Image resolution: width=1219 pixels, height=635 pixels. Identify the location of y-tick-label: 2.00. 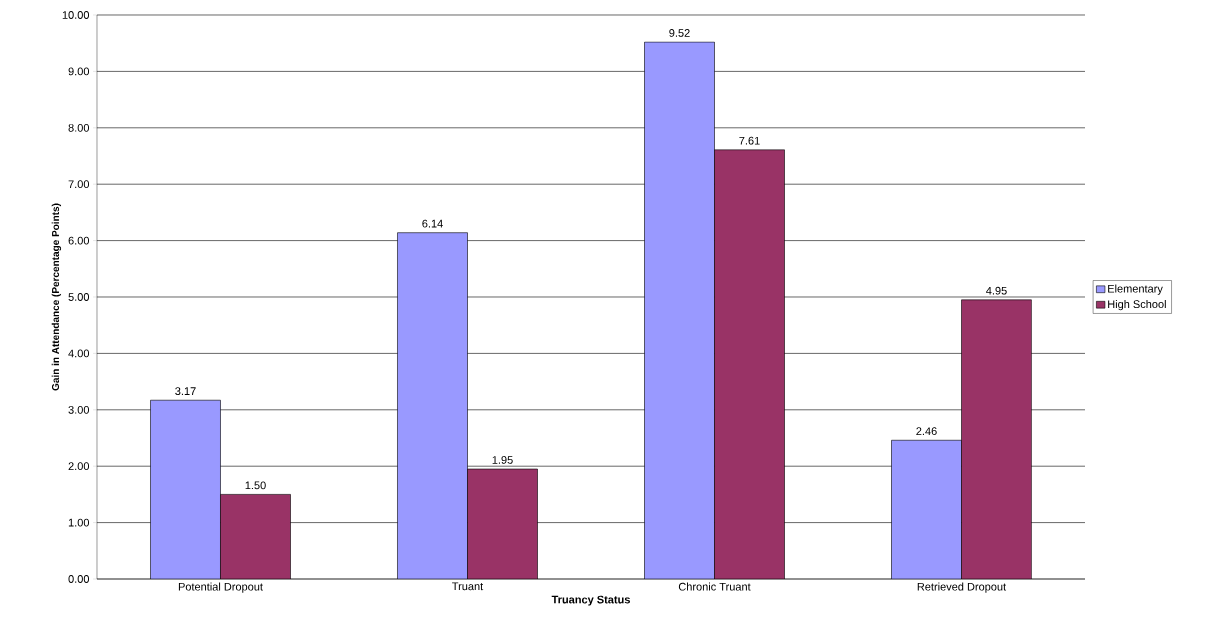
(79, 466).